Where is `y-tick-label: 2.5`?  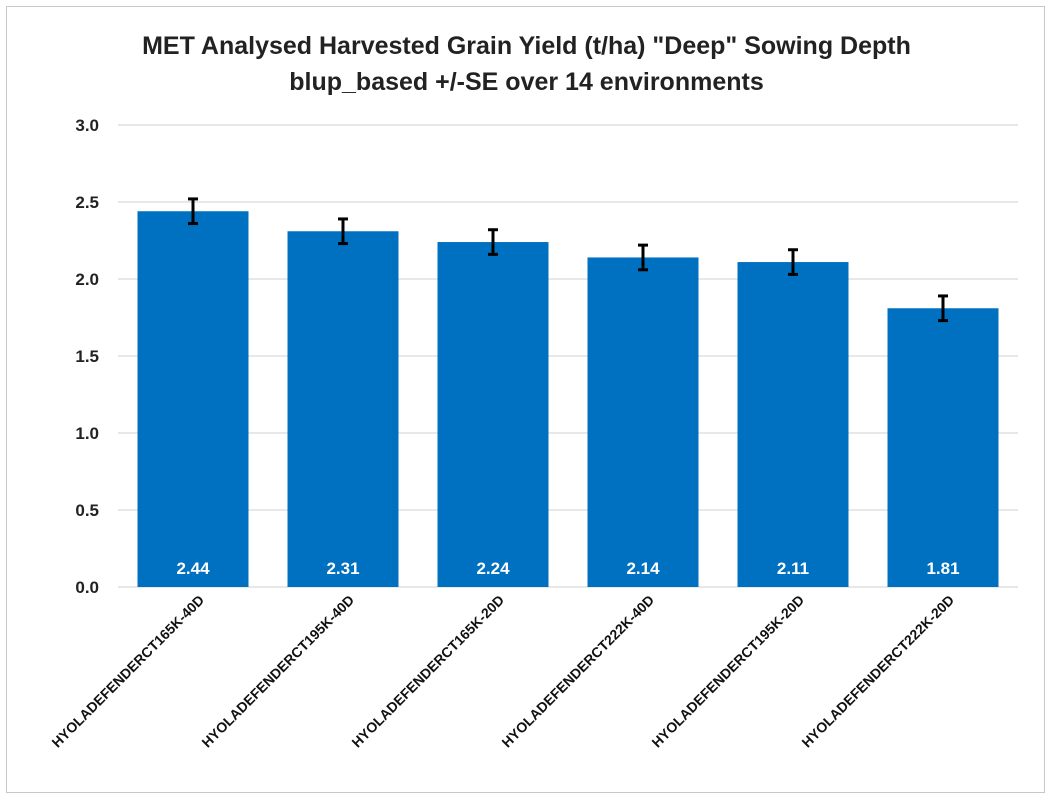
y-tick-label: 2.5 is located at coordinates (87, 202).